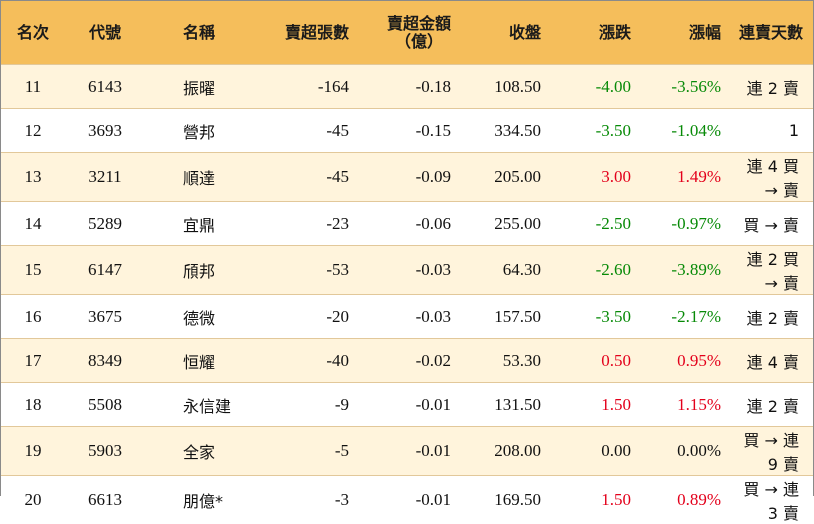 The image size is (814, 524). What do you see at coordinates (303, 361) in the screenshot?
I see `net-sell-lots-cell: -40` at bounding box center [303, 361].